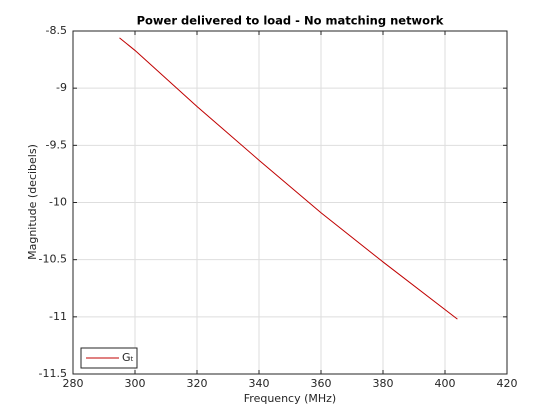  Describe the element at coordinates (321, 383) in the screenshot. I see `x-tick-label: 360` at that location.